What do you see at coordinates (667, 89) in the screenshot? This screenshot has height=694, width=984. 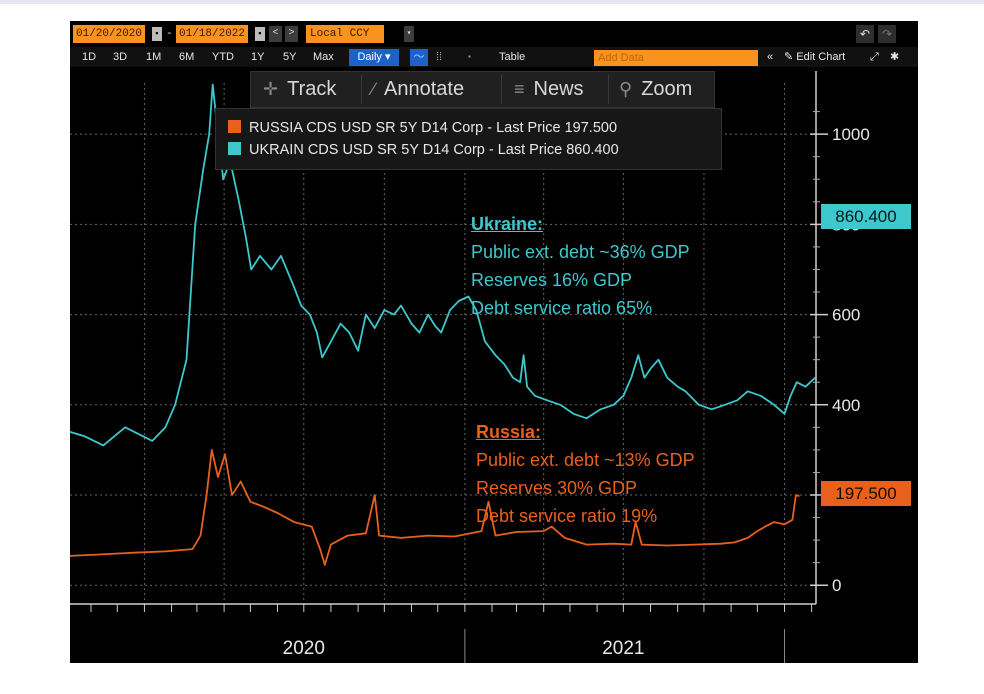 I see `zoom-label: Zoom` at bounding box center [667, 89].